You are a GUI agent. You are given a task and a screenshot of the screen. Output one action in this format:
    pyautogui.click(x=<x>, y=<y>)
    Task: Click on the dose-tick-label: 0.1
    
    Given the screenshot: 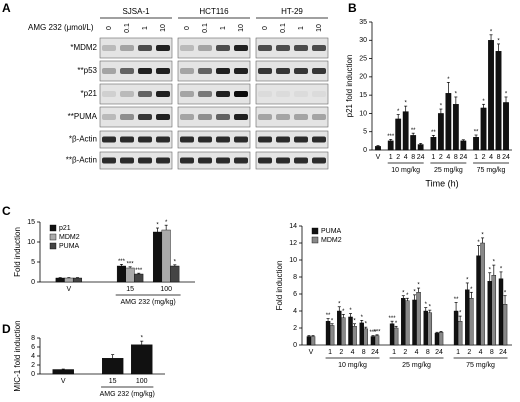 What is the action you would take?
    pyautogui.click(x=127, y=28)
    